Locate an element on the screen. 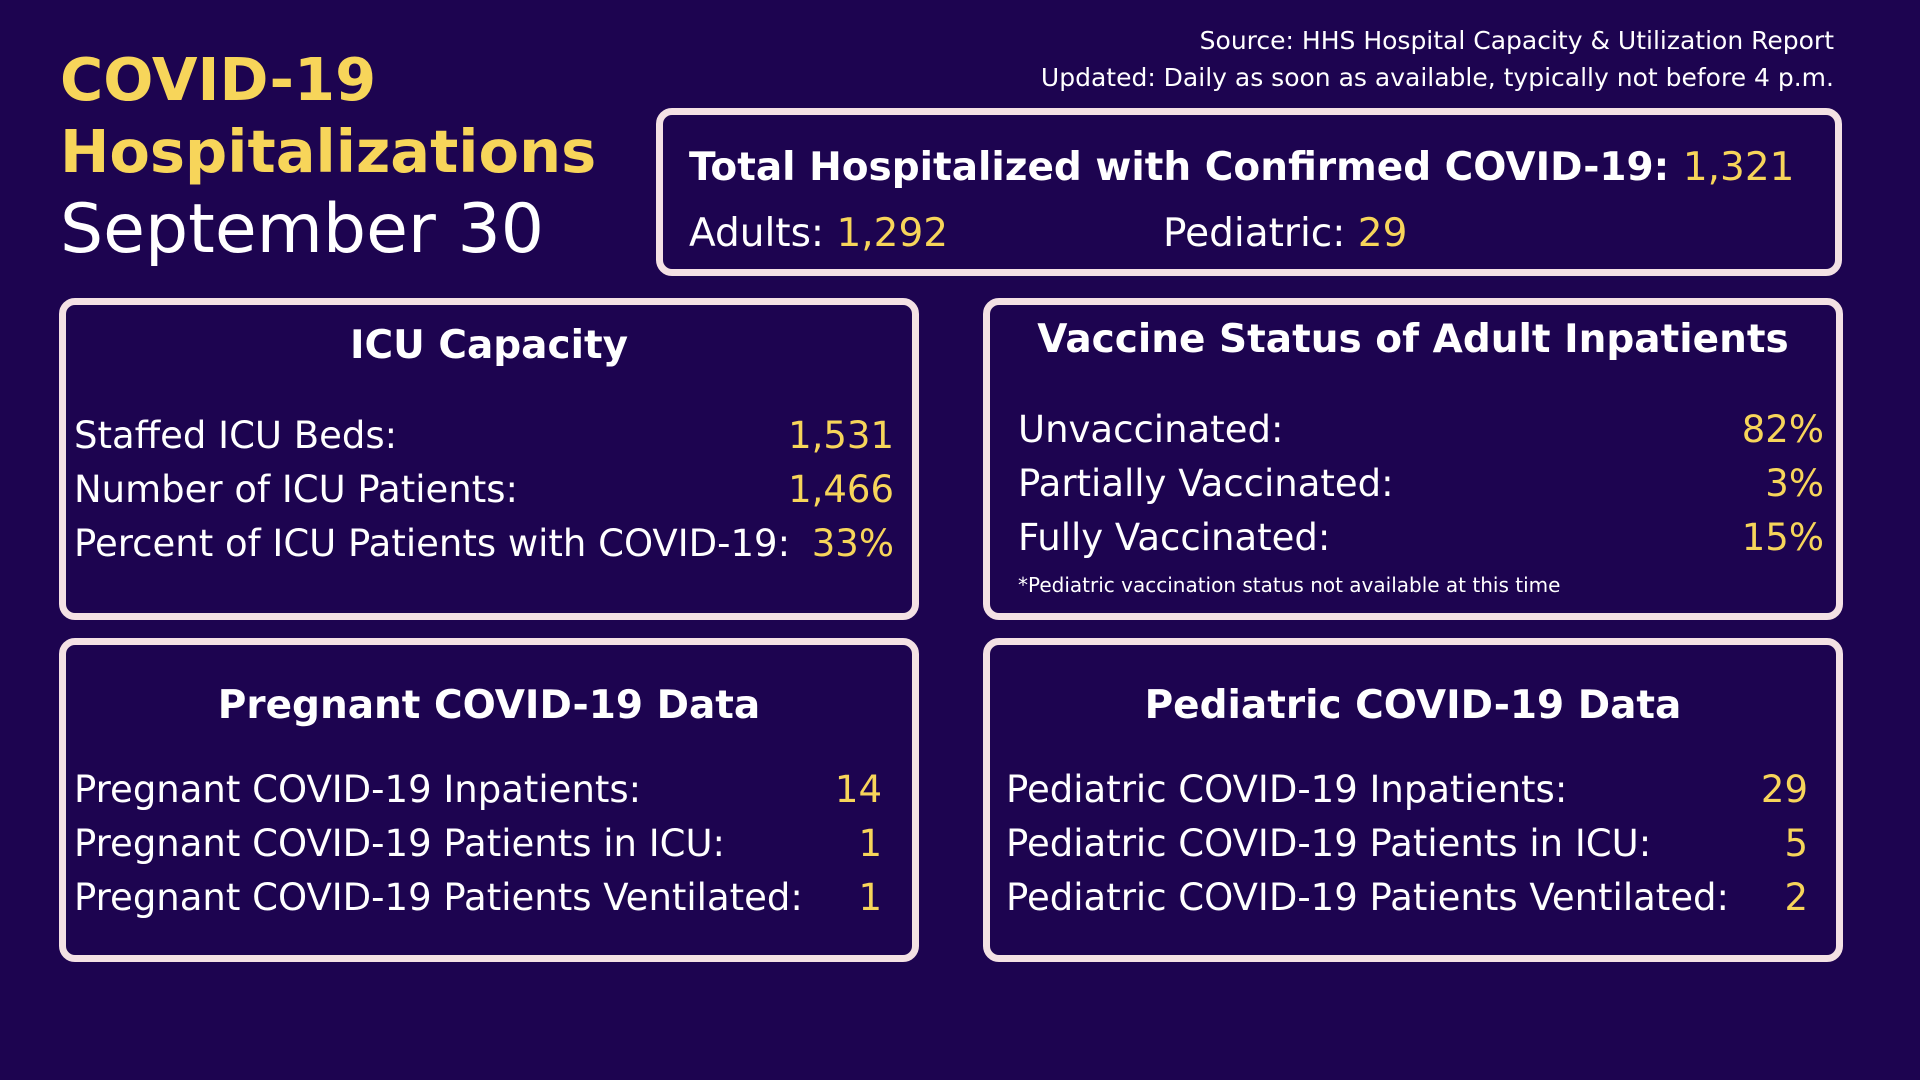 The width and height of the screenshot is (1920, 1080). pregnant-data-title: Pregnant COVID-19 Data is located at coordinates (489, 705).